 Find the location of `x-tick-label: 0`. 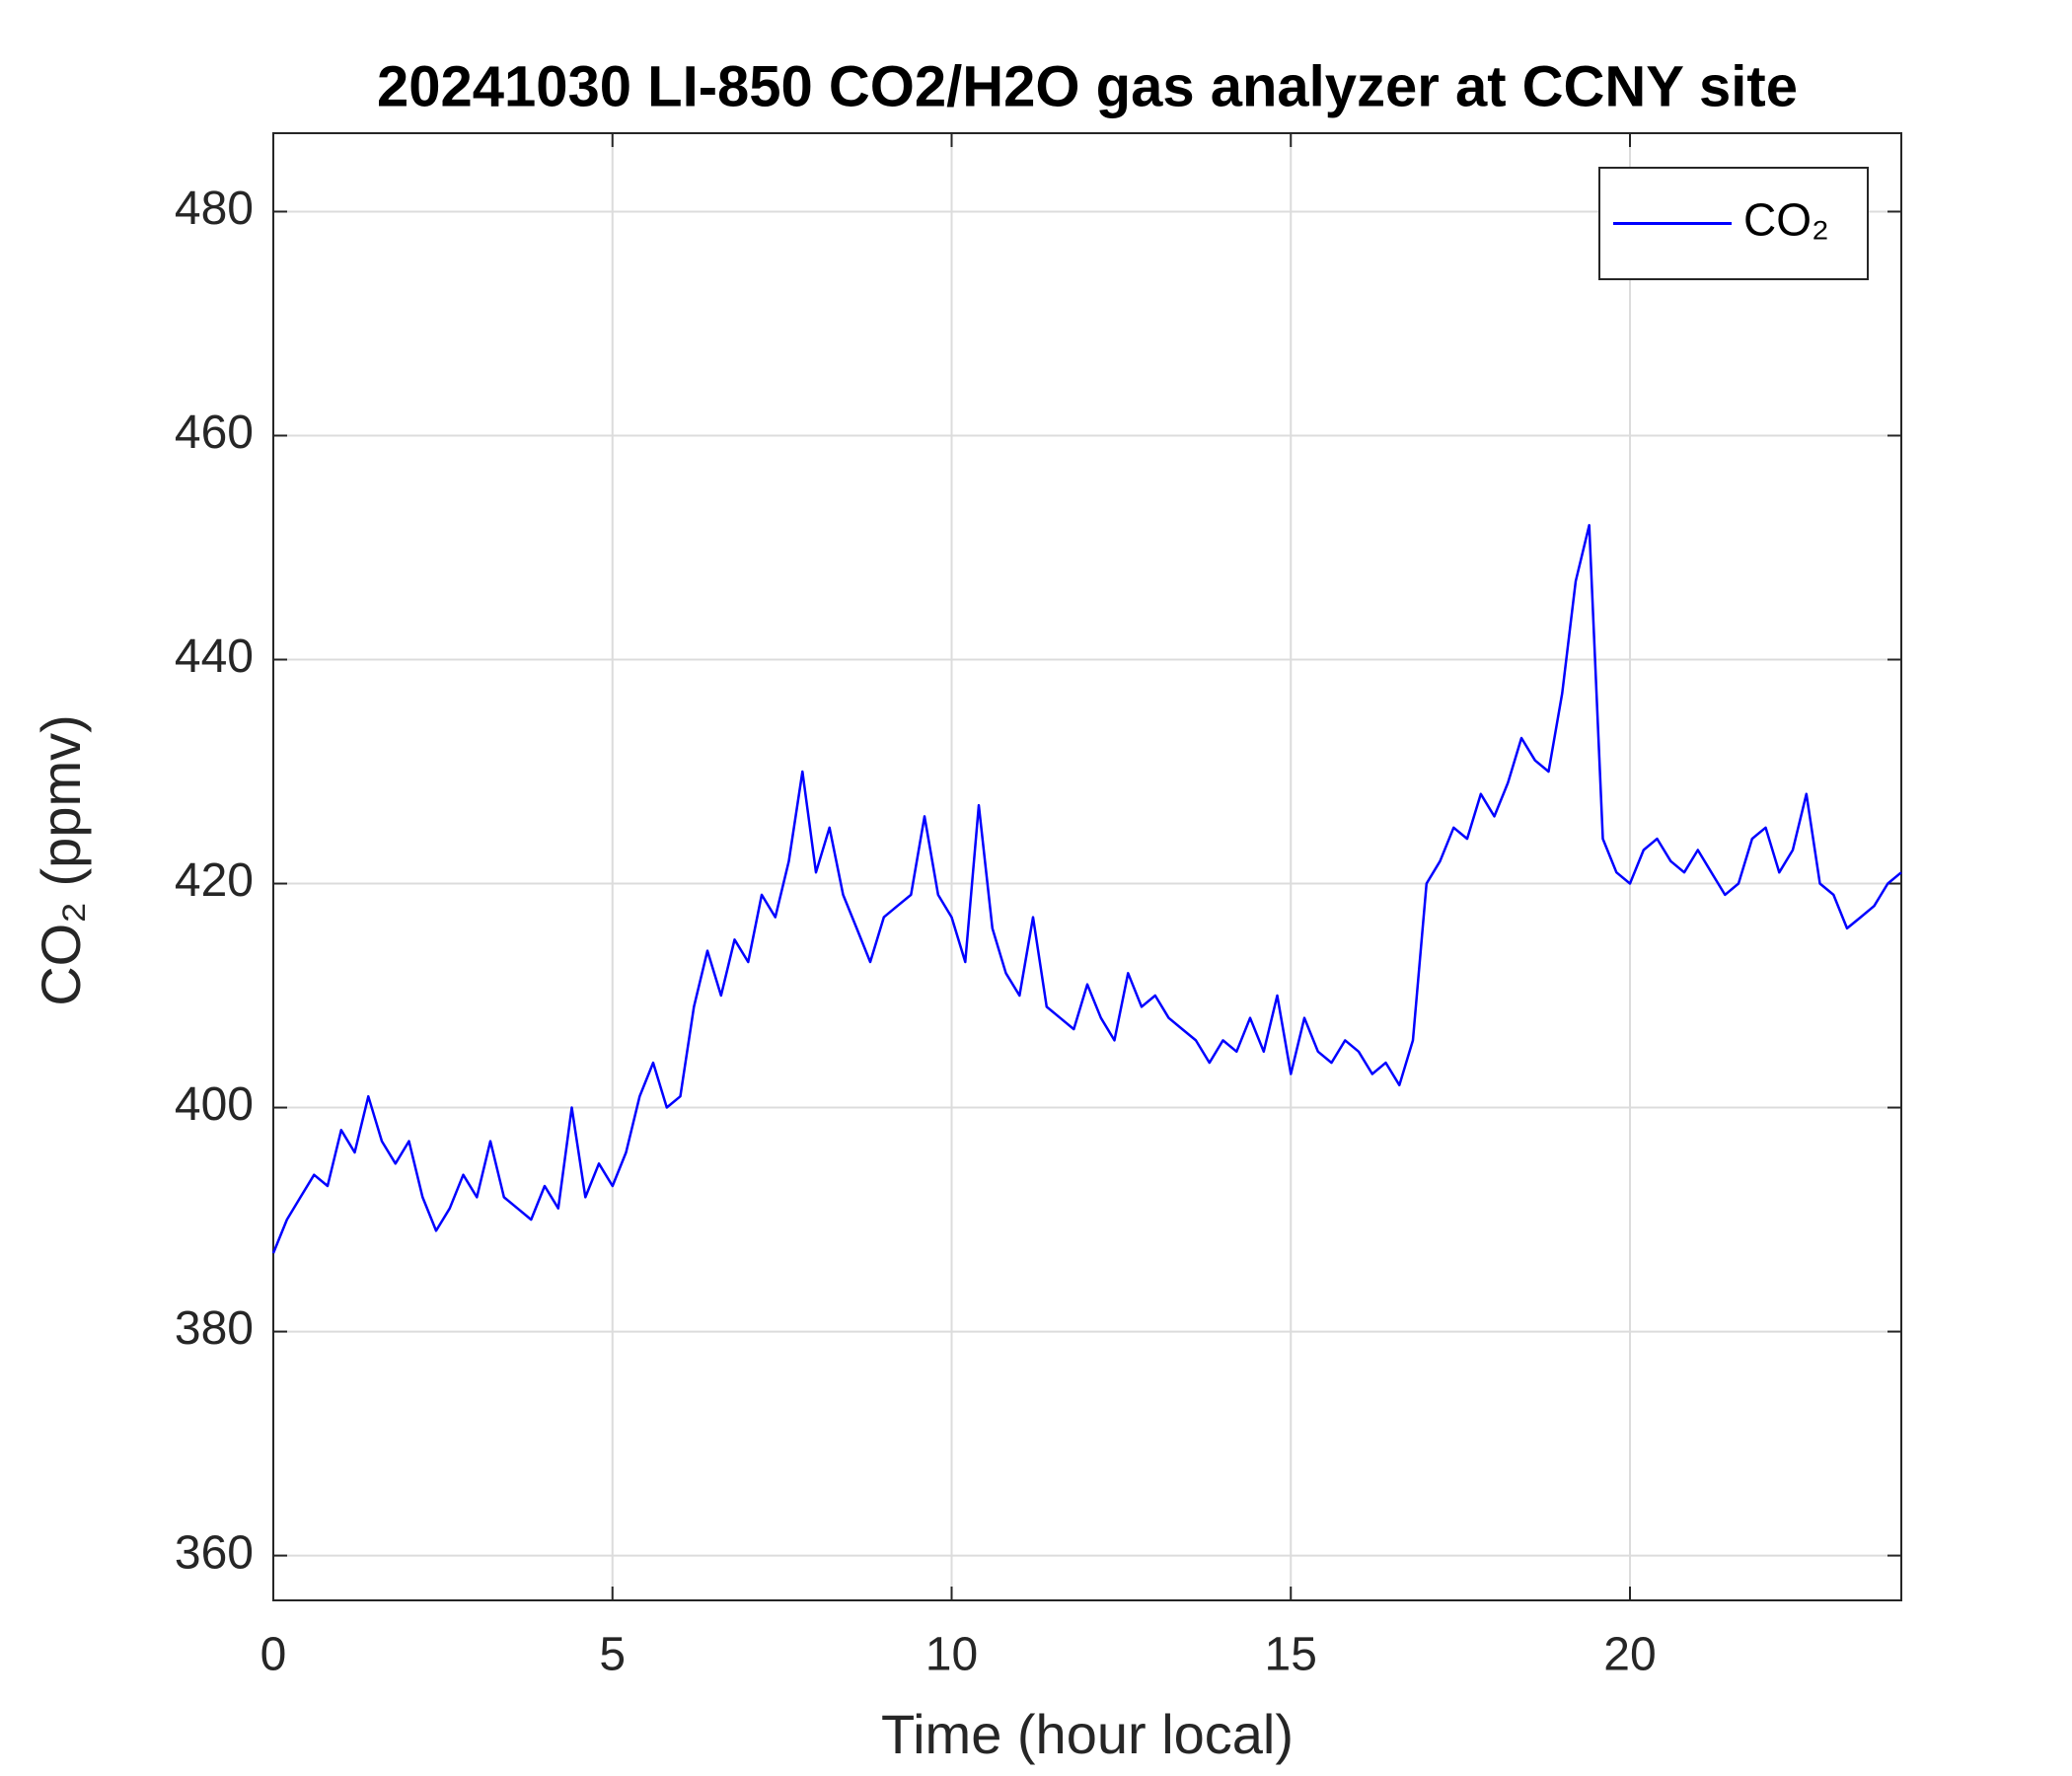

x-tick-label: 0 is located at coordinates (274, 1655).